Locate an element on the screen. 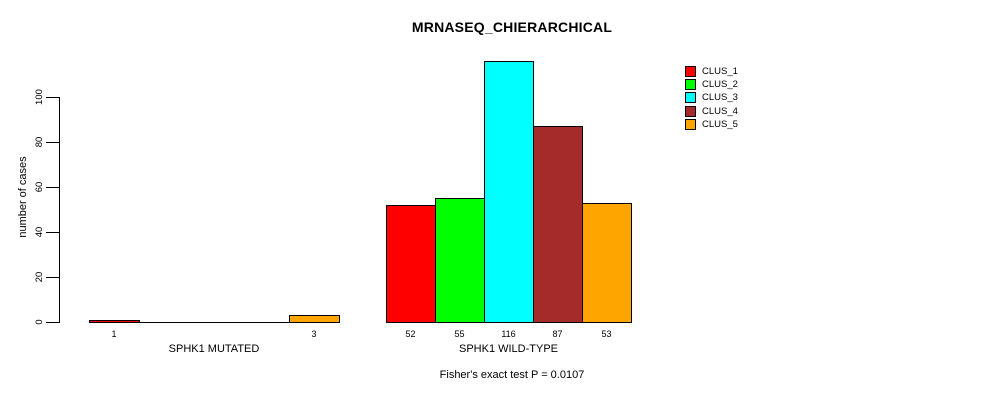  category-label: SPHK1 MUTATED is located at coordinates (214, 349).